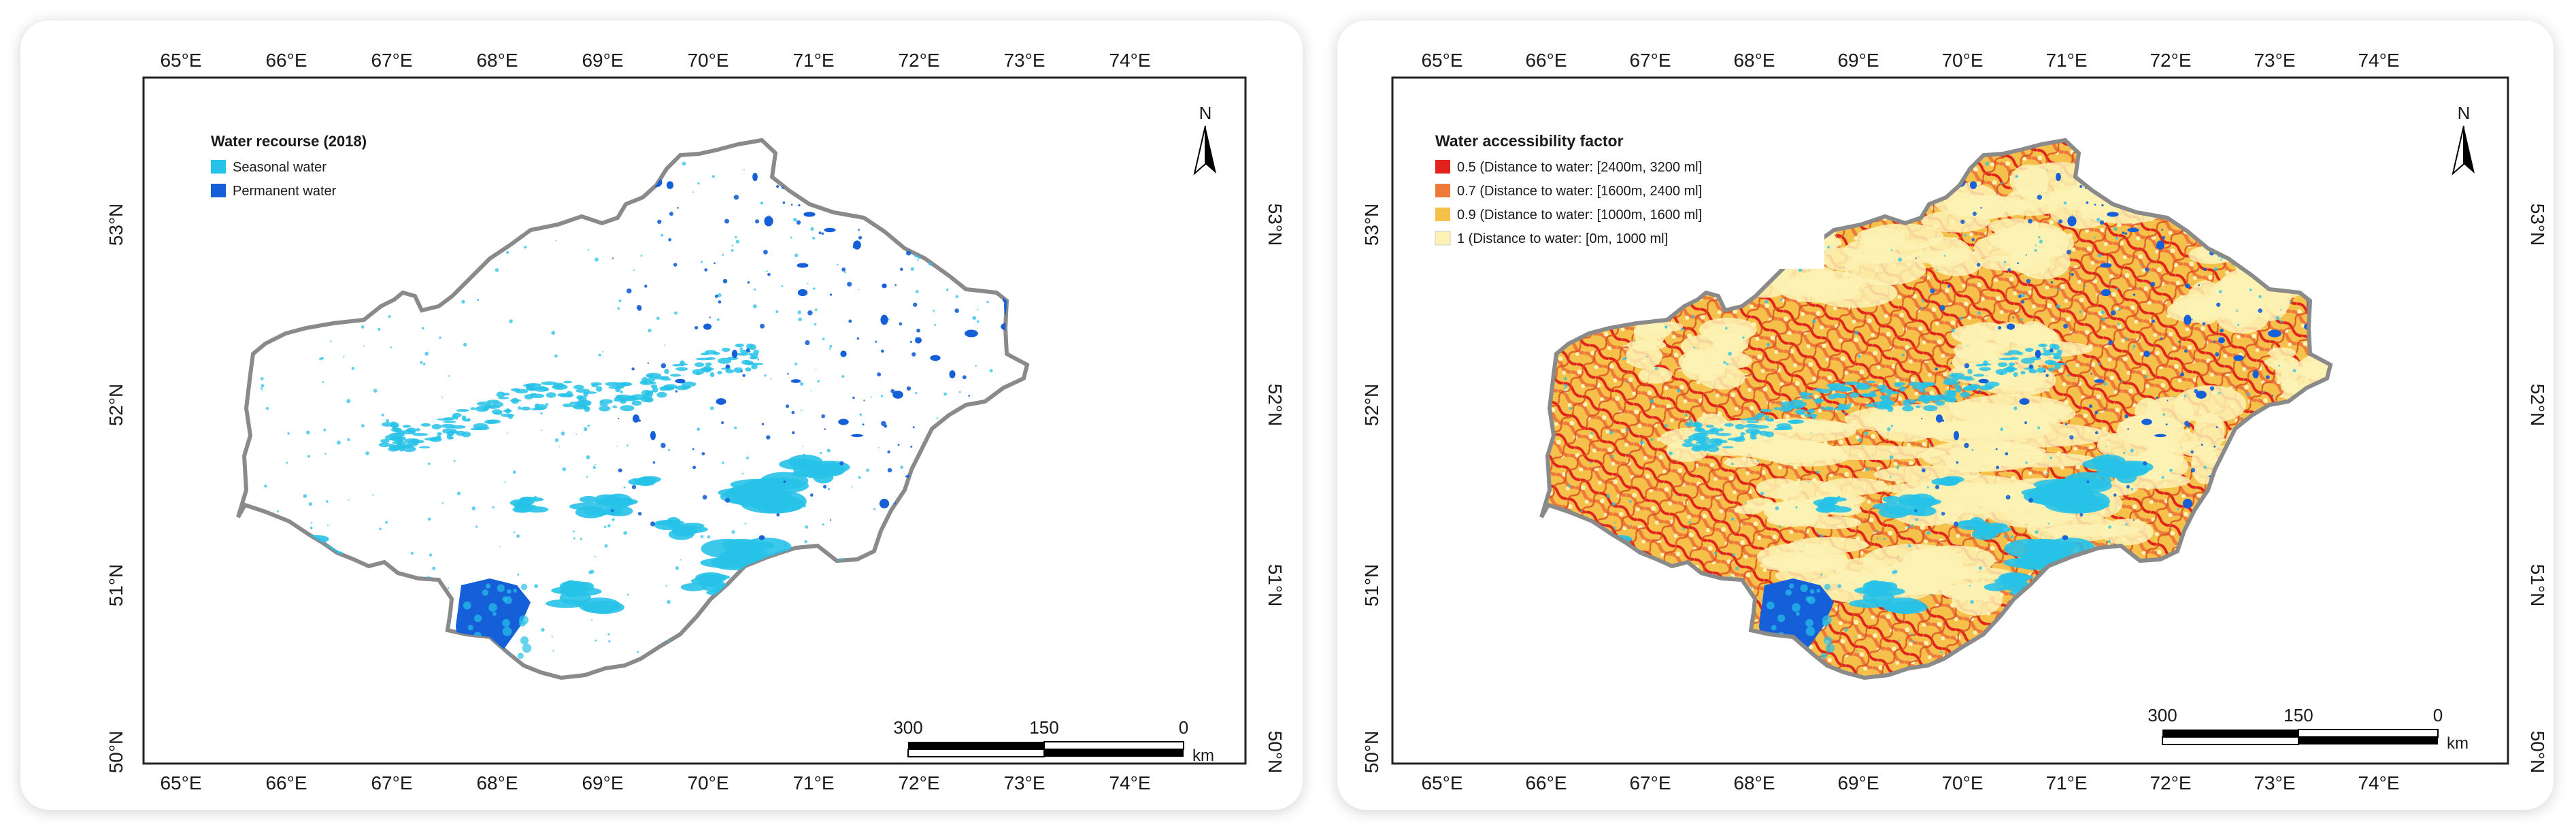 The image size is (2576, 835). What do you see at coordinates (1579, 215) in the screenshot?
I see `legend-label-0-9: 0.9 (Distance to water: [1000m, 1600 ml]` at bounding box center [1579, 215].